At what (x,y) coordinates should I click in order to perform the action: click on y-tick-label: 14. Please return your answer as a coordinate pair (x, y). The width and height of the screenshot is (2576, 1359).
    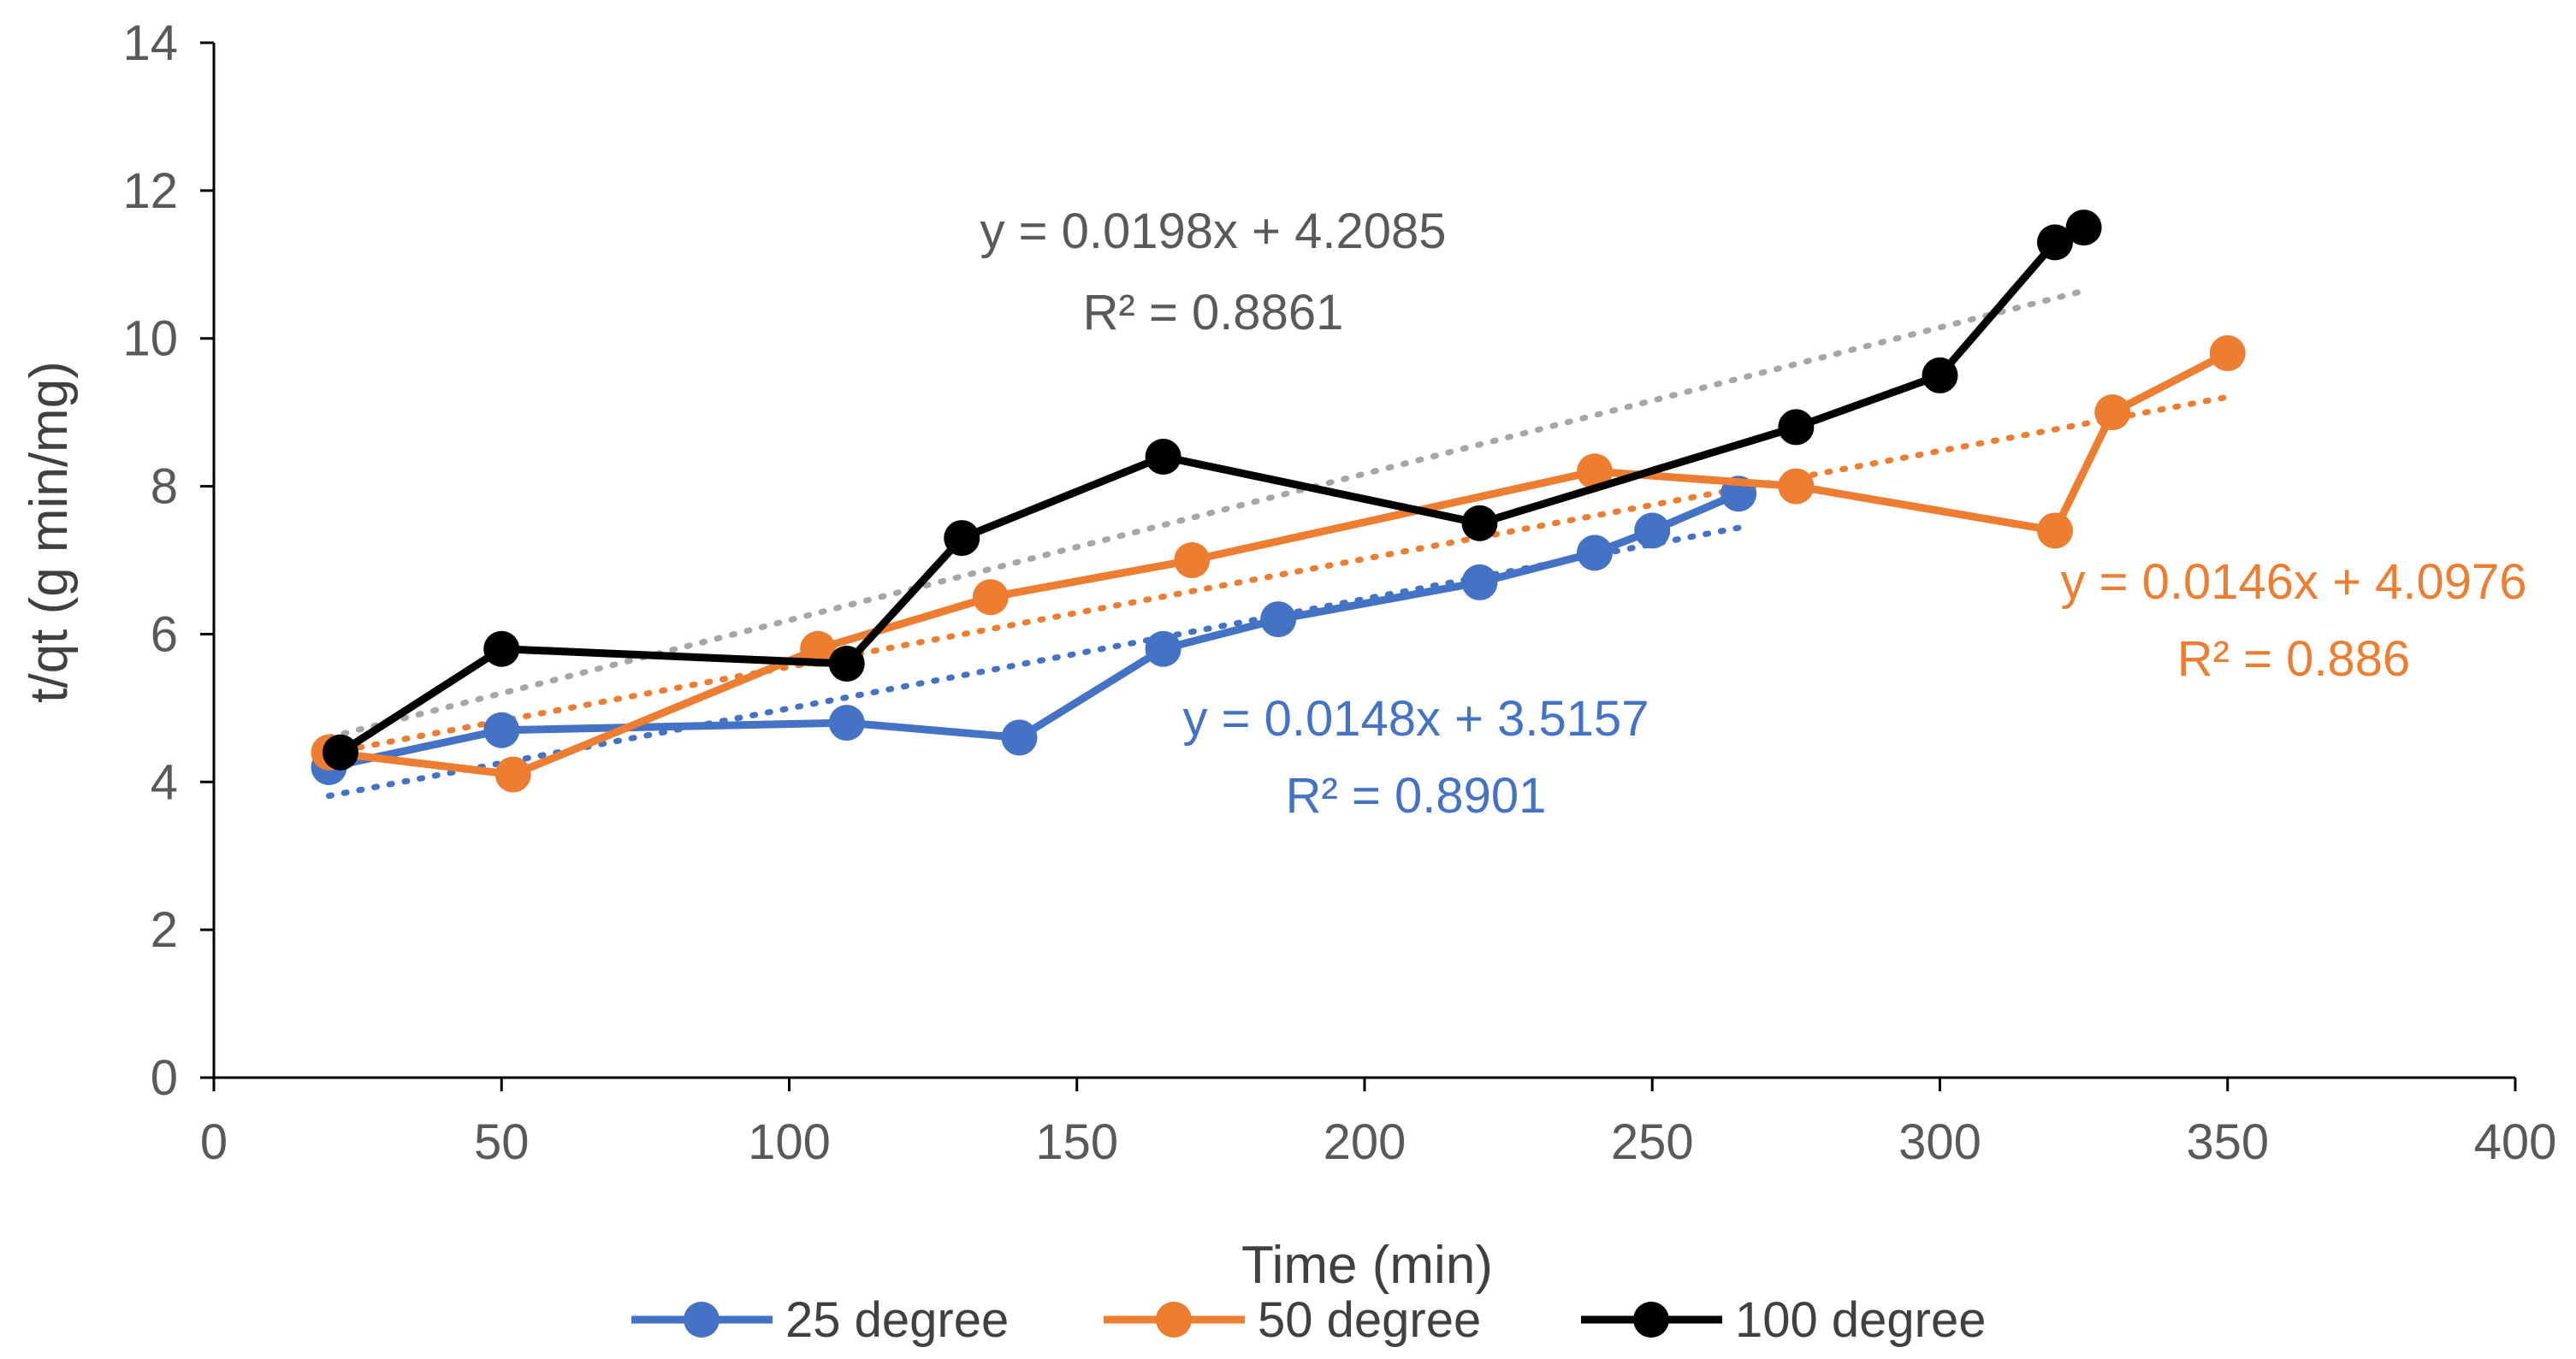
    Looking at the image, I should click on (150, 43).